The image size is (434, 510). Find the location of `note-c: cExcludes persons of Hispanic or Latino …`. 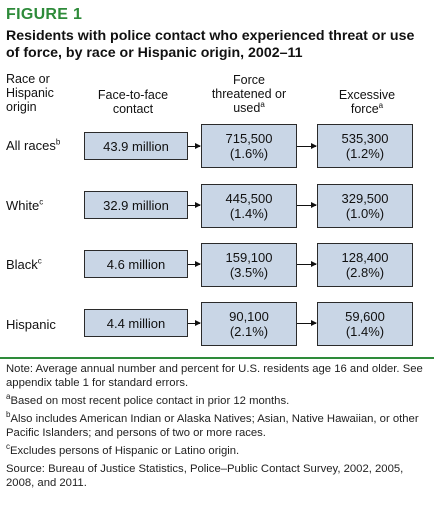

note-c: cExcludes persons of Hispanic or Latino … is located at coordinates (218, 450).